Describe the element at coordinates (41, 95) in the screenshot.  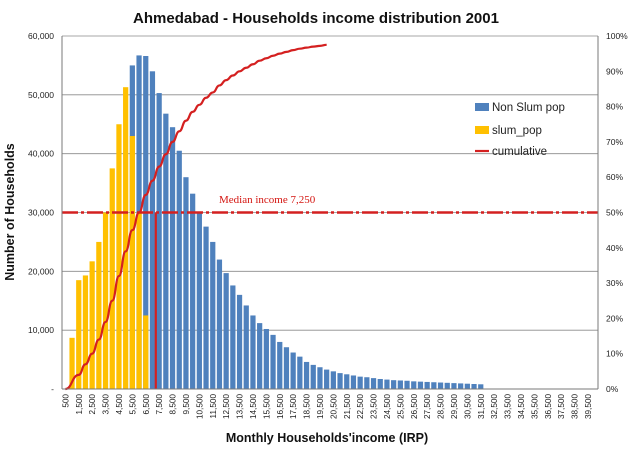
I see `y-tick-label: 50,000` at that location.